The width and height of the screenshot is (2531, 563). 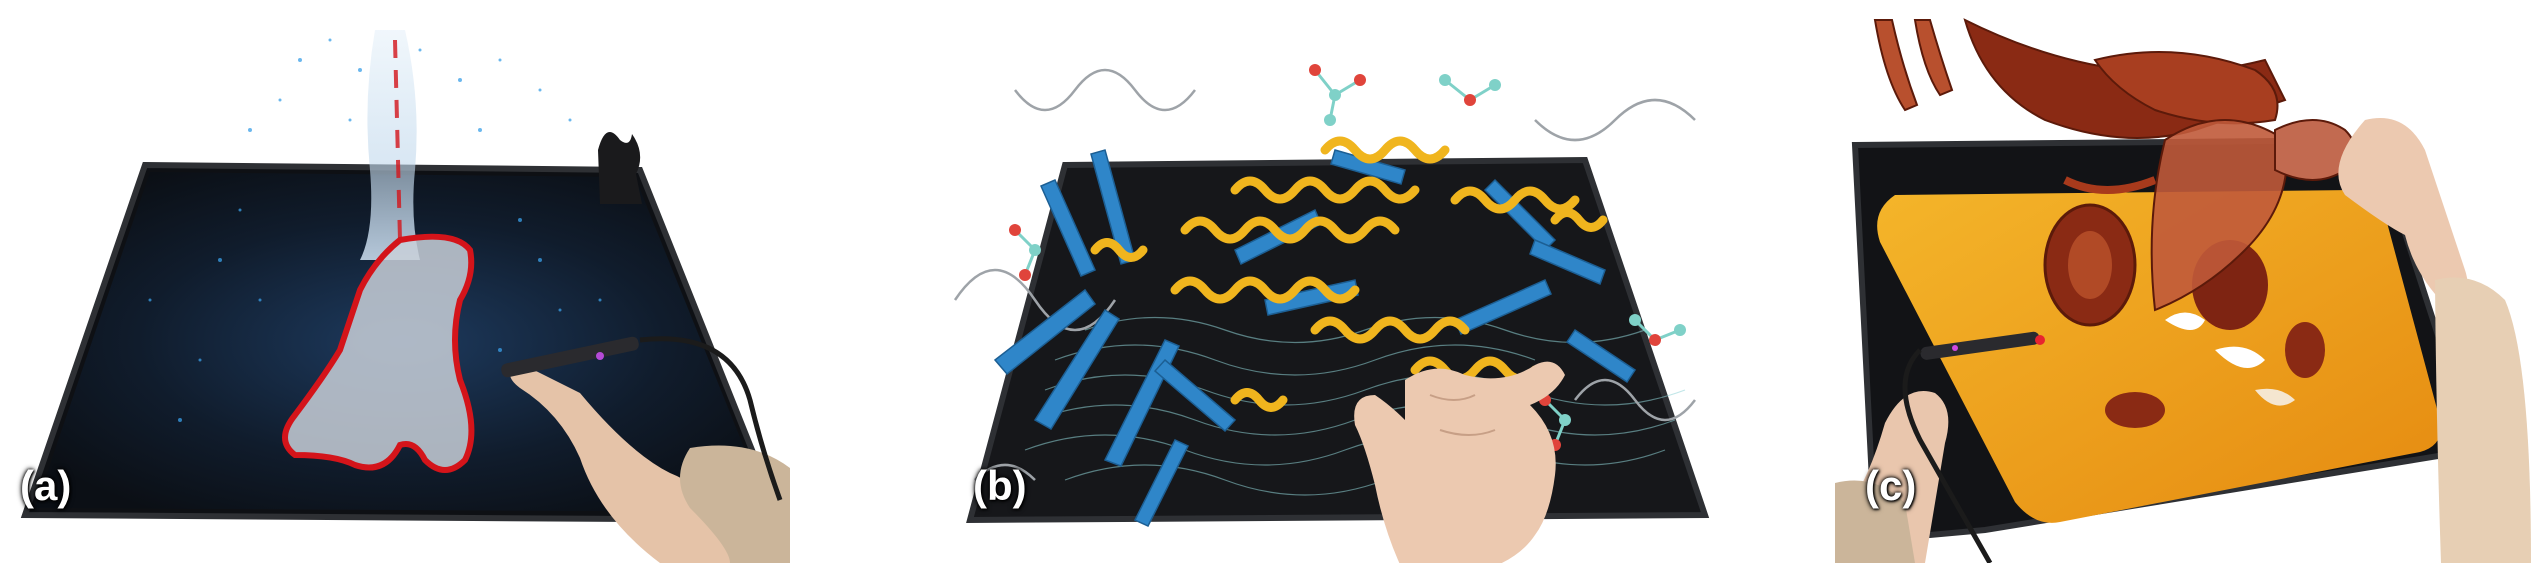 I want to click on organ-volume, so click(x=2114, y=165).